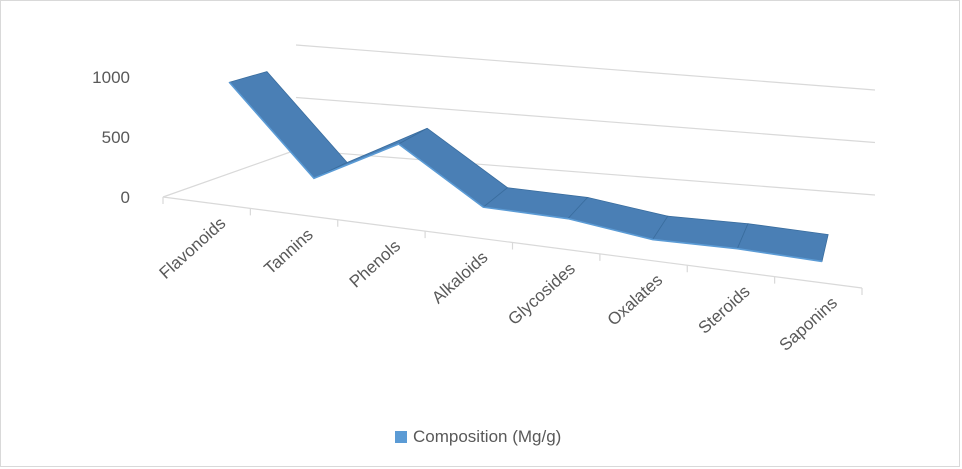  I want to click on category-label: Alkaloids, so click(459, 278).